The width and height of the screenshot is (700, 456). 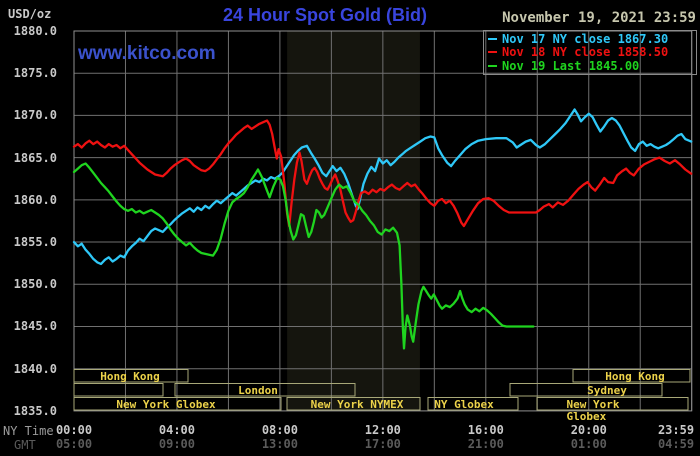 I want to click on y-axis-tick-label: 1870.0, so click(x=35, y=115).